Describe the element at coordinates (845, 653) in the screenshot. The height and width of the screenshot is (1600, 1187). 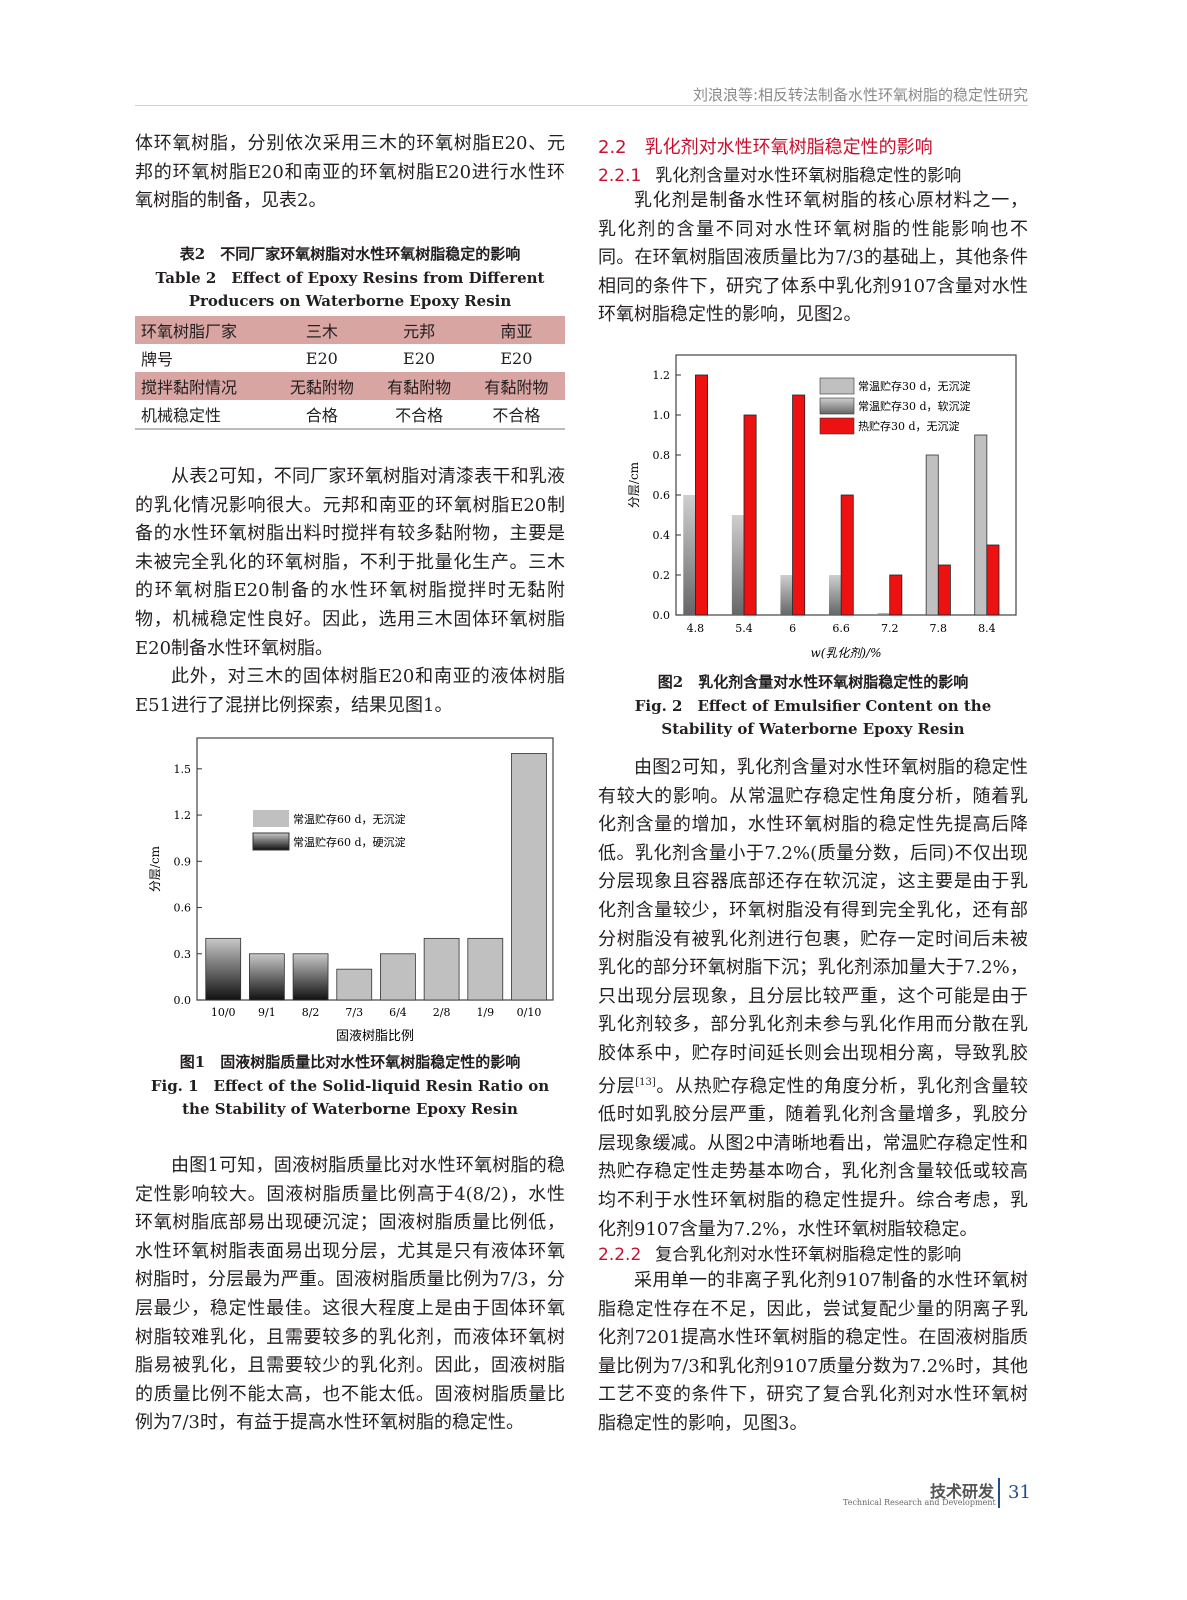
I see `x-axis-label: w(乳化剂)/%` at that location.